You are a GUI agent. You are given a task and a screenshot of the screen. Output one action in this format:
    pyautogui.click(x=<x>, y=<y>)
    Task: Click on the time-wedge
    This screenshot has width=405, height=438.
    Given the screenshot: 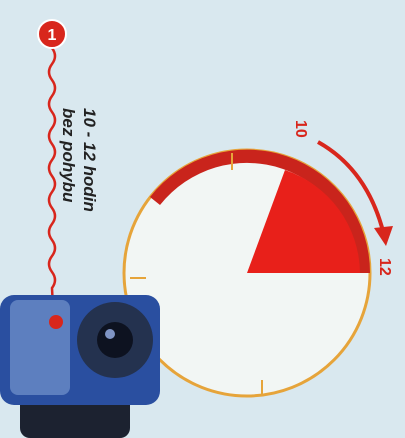 What is the action you would take?
    pyautogui.click(x=303, y=221)
    